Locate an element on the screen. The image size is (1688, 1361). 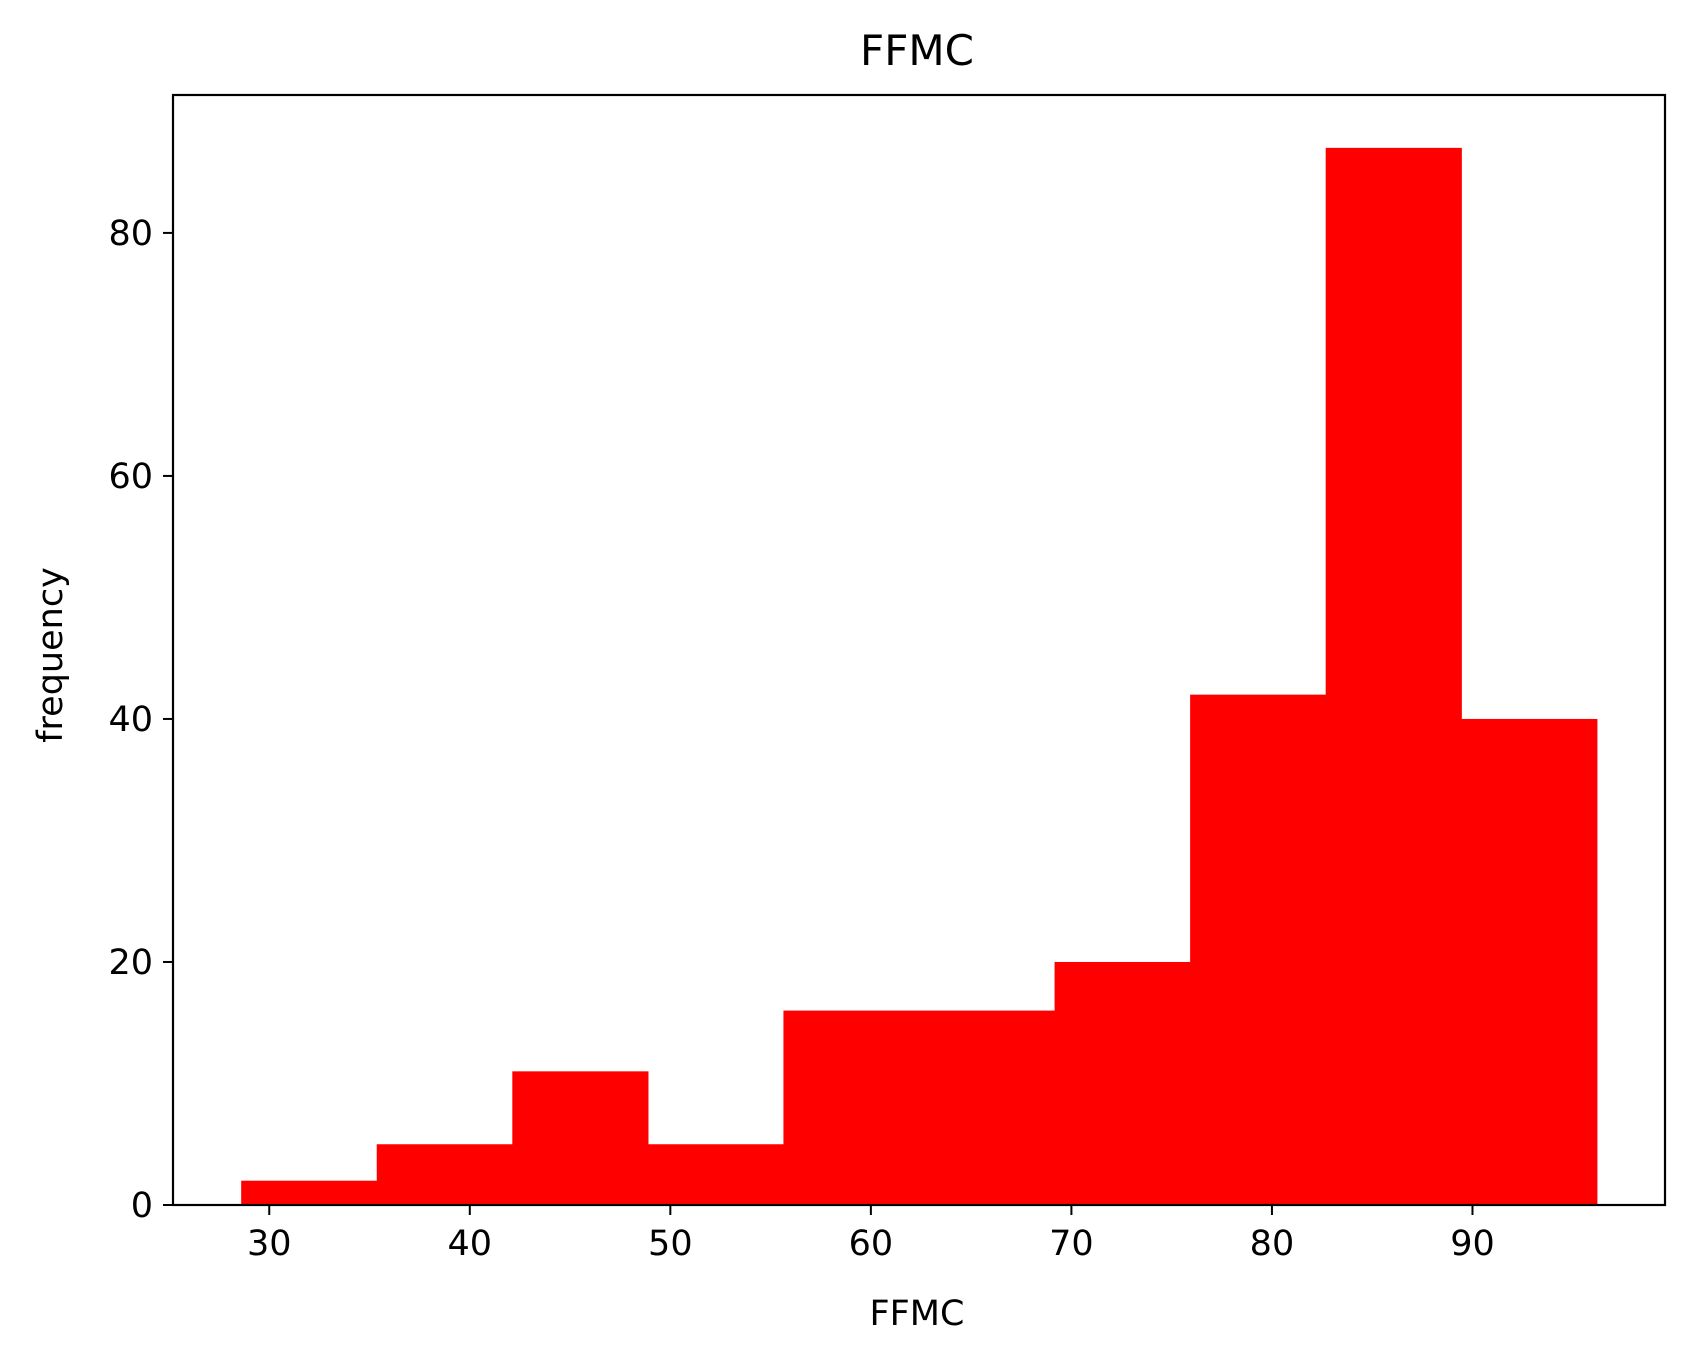
x-tick-label: 40 is located at coordinates (470, 1244).